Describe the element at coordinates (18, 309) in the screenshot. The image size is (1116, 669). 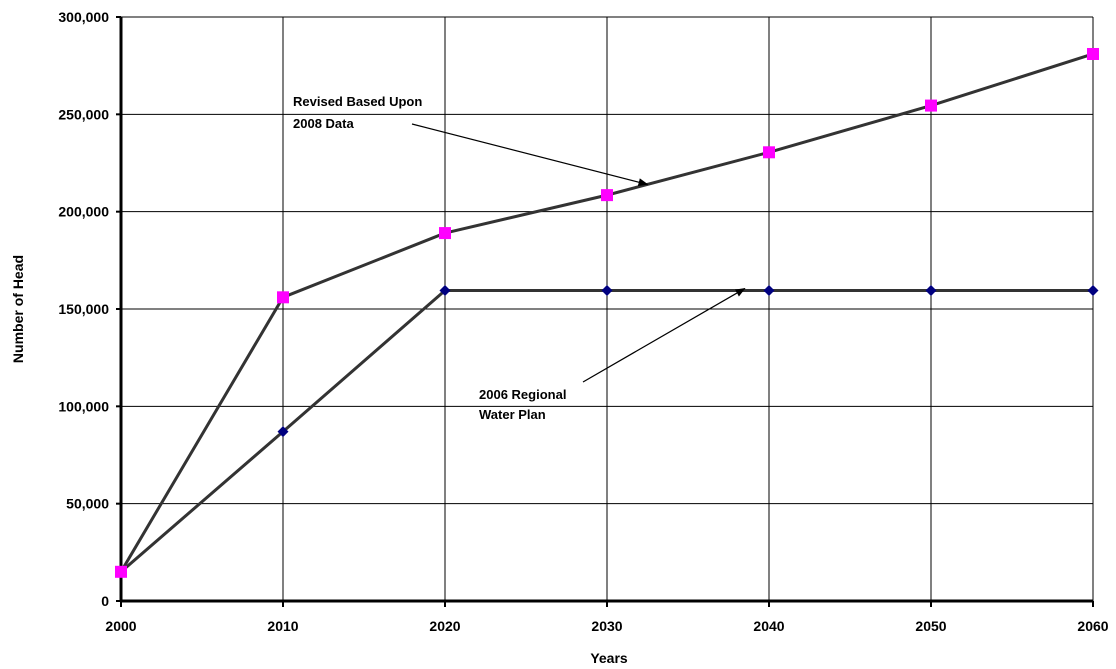
I see `y-axis-title: Number of Head` at that location.